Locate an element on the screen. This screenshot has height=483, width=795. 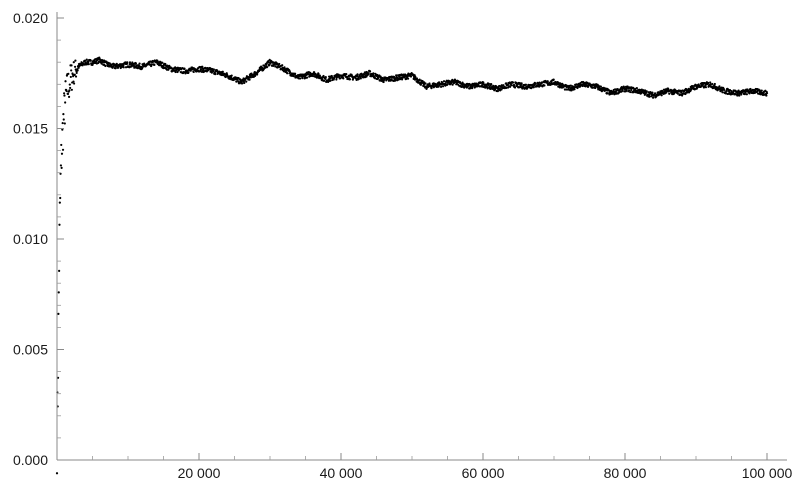
x-tick-label: 40 000 is located at coordinates (341, 471).